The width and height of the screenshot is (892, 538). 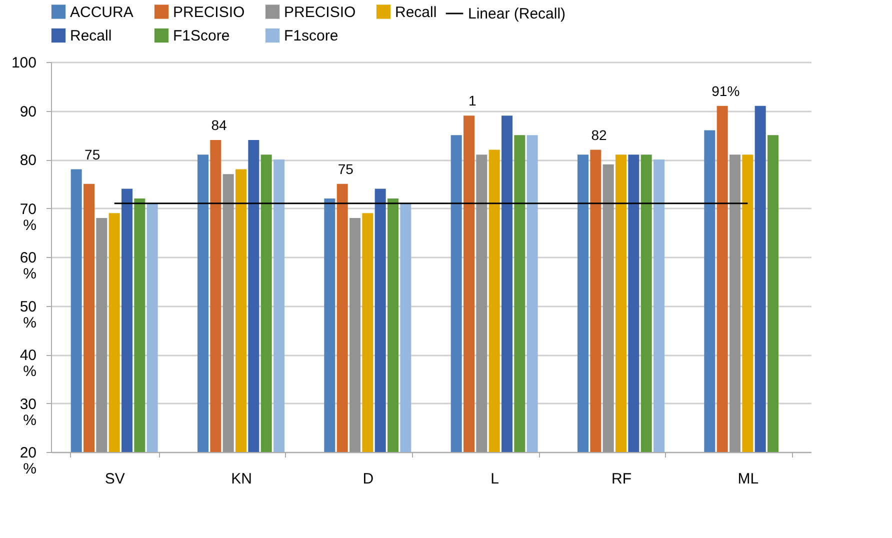 What do you see at coordinates (28, 111) in the screenshot?
I see `y-tick-label: 90` at bounding box center [28, 111].